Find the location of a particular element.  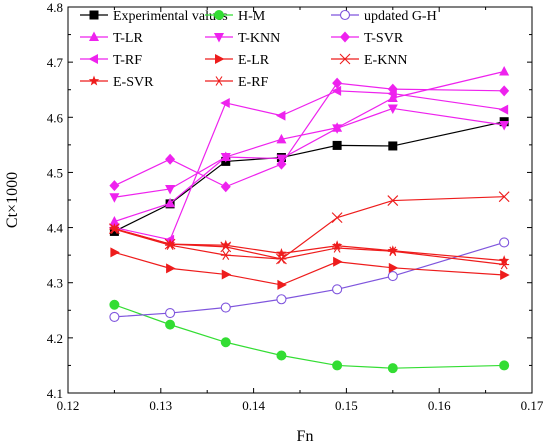

legend-label: Experimental values is located at coordinates (170, 16).